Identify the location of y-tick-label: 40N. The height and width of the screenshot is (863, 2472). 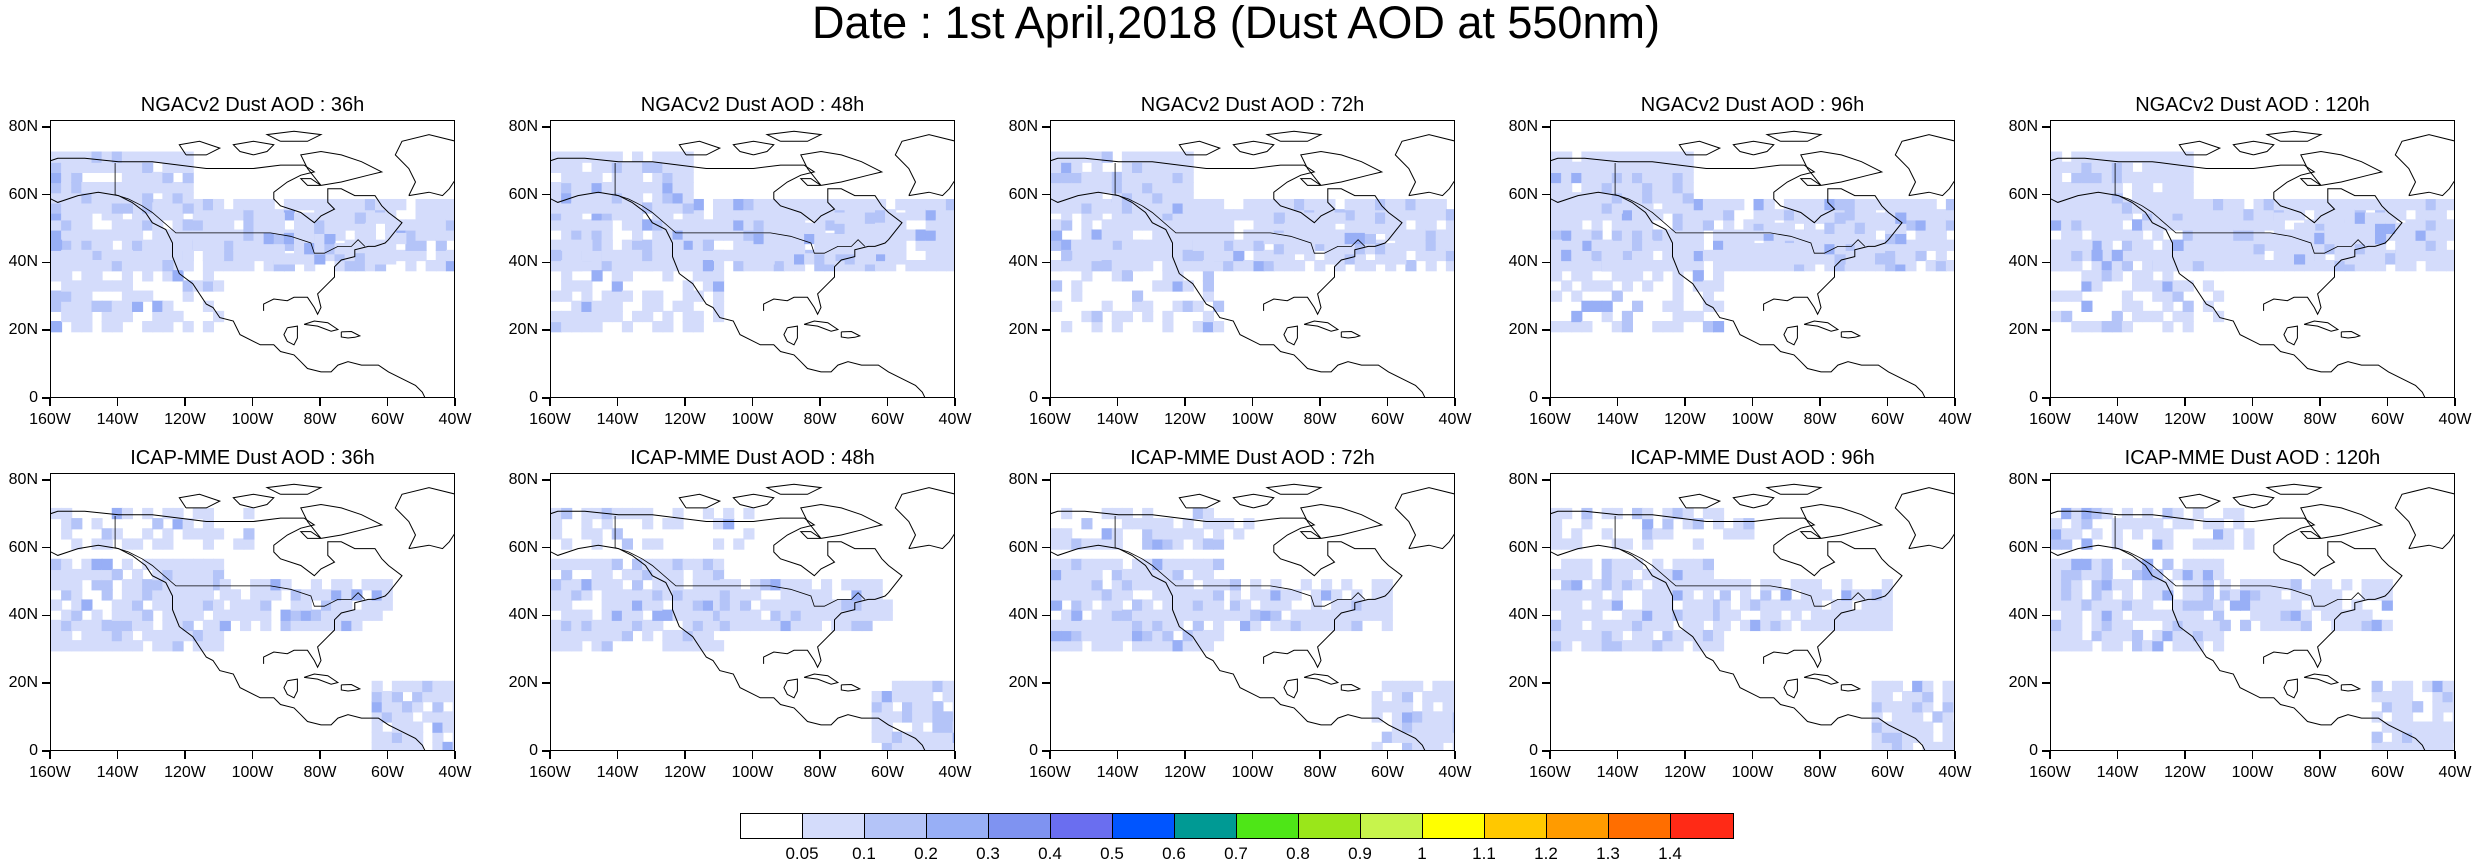
(23, 615).